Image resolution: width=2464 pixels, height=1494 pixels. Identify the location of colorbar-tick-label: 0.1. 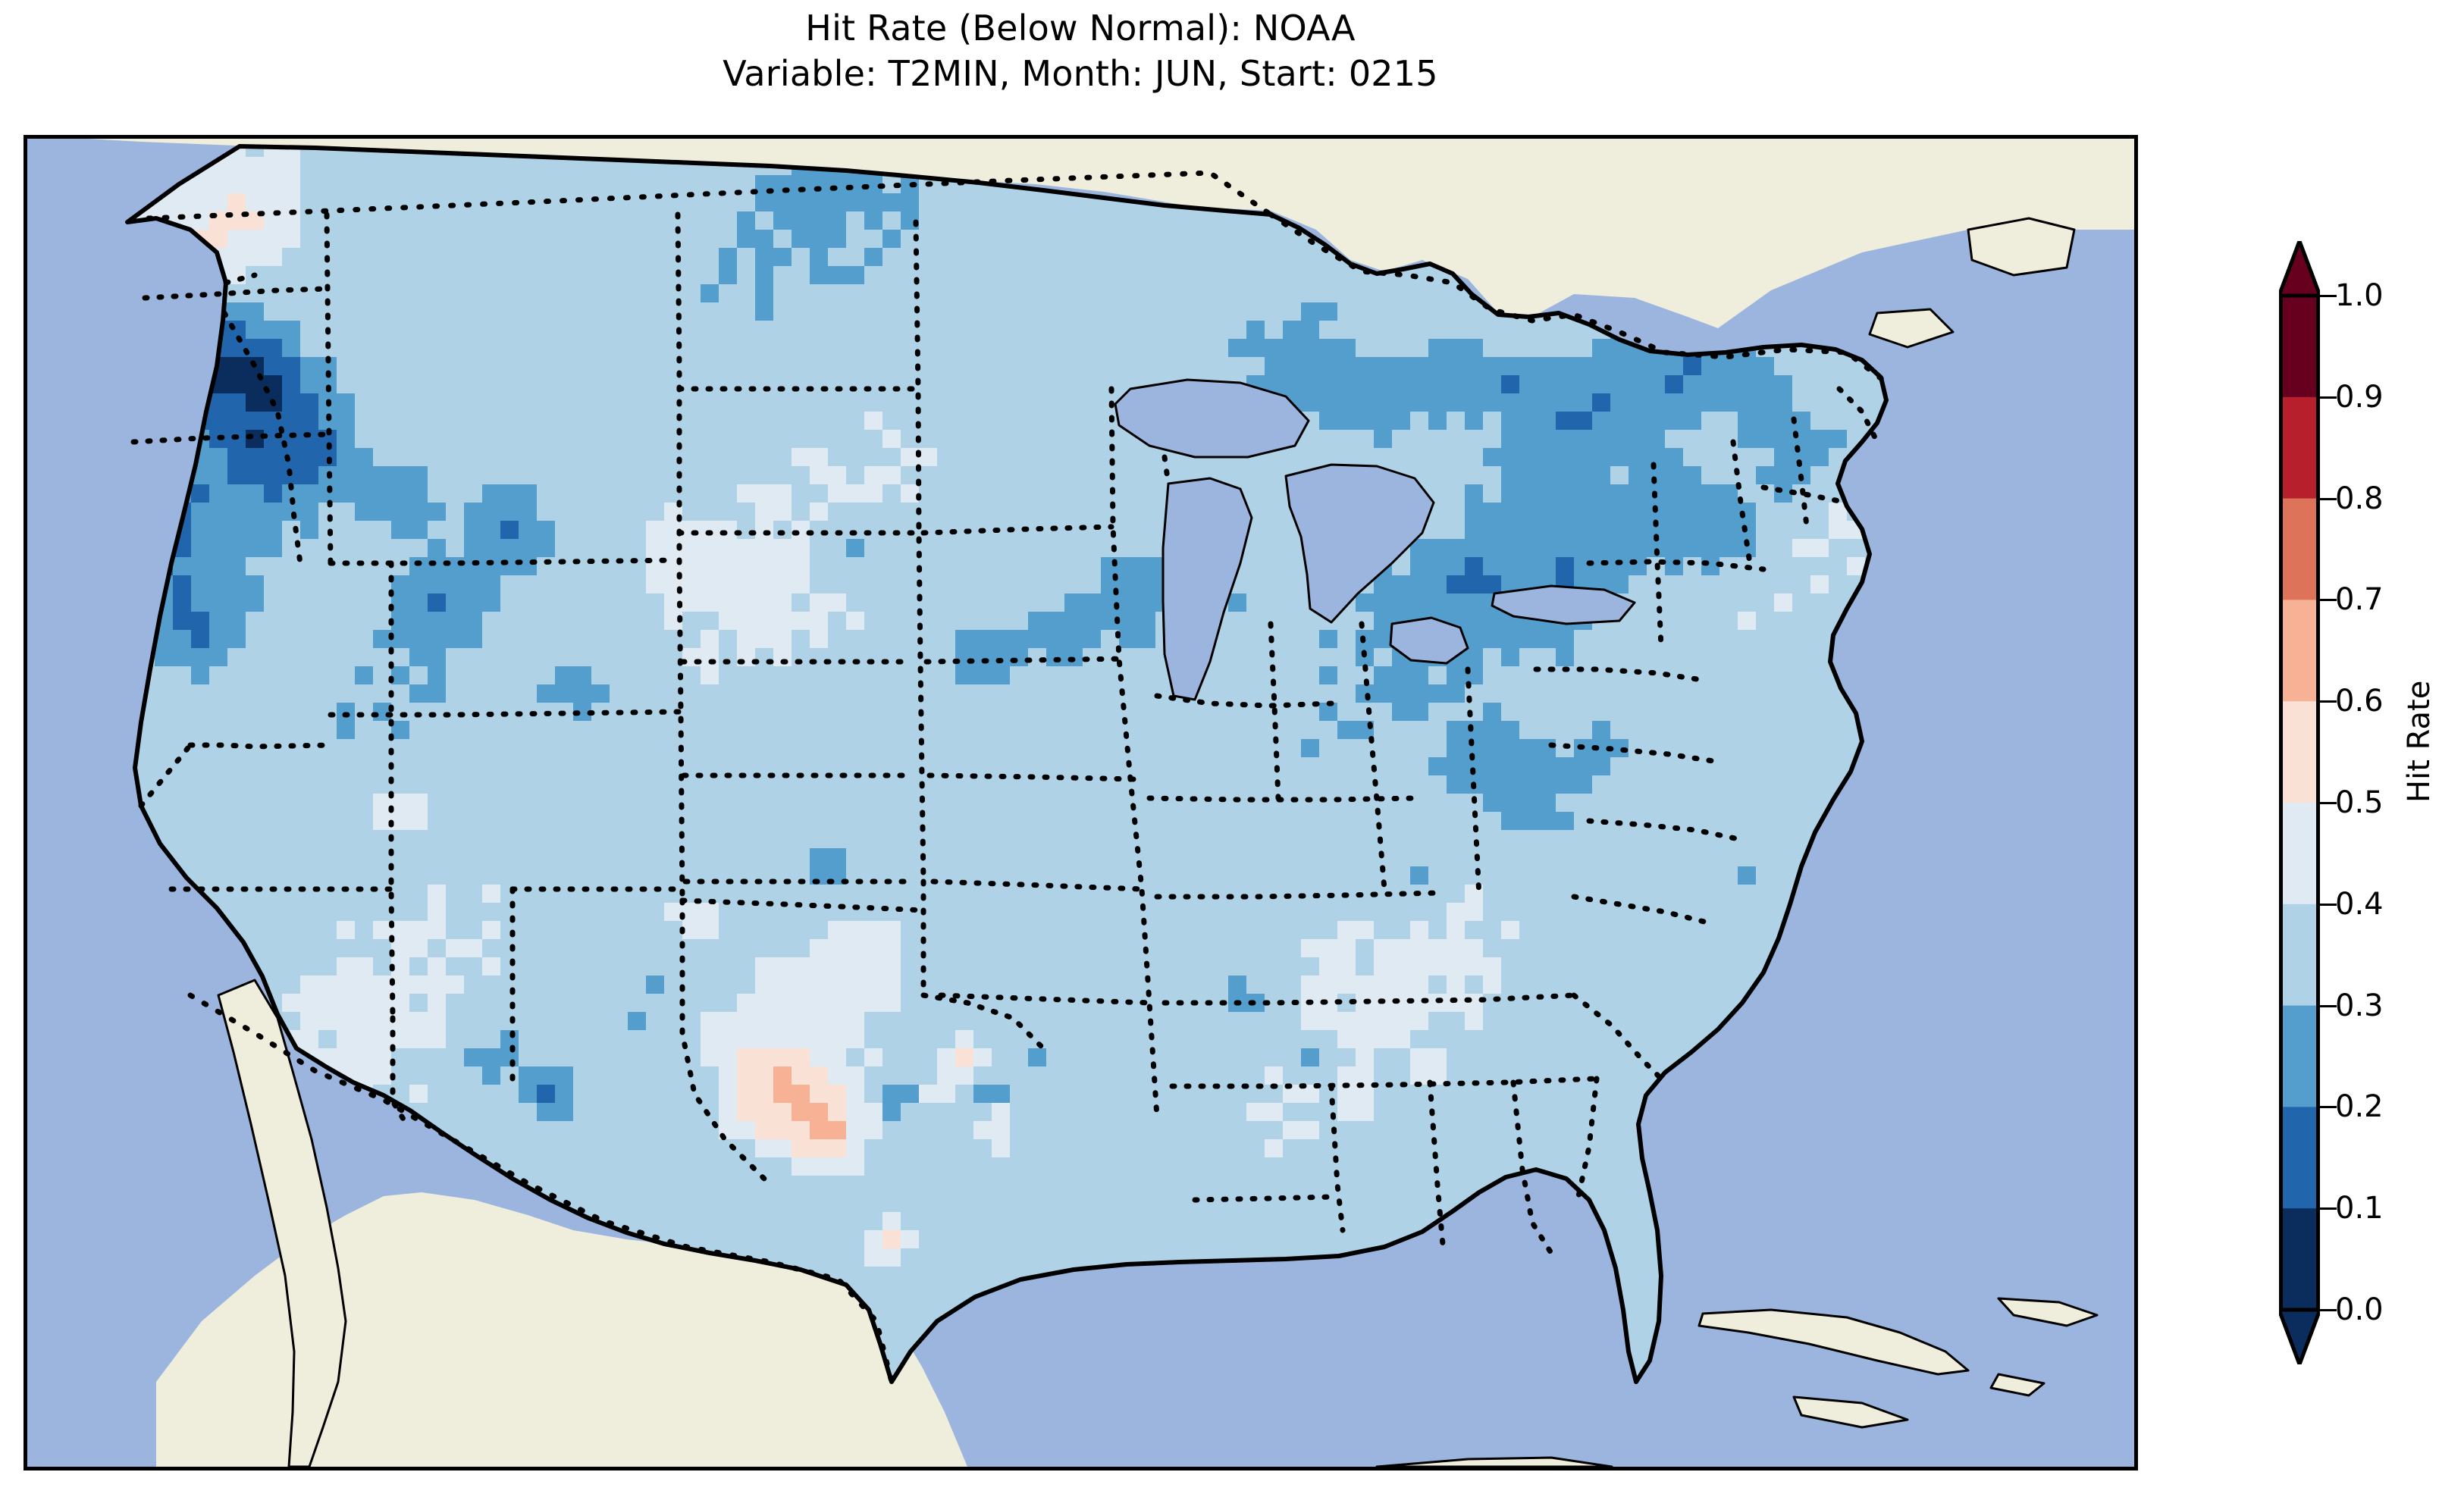
(2360, 1208).